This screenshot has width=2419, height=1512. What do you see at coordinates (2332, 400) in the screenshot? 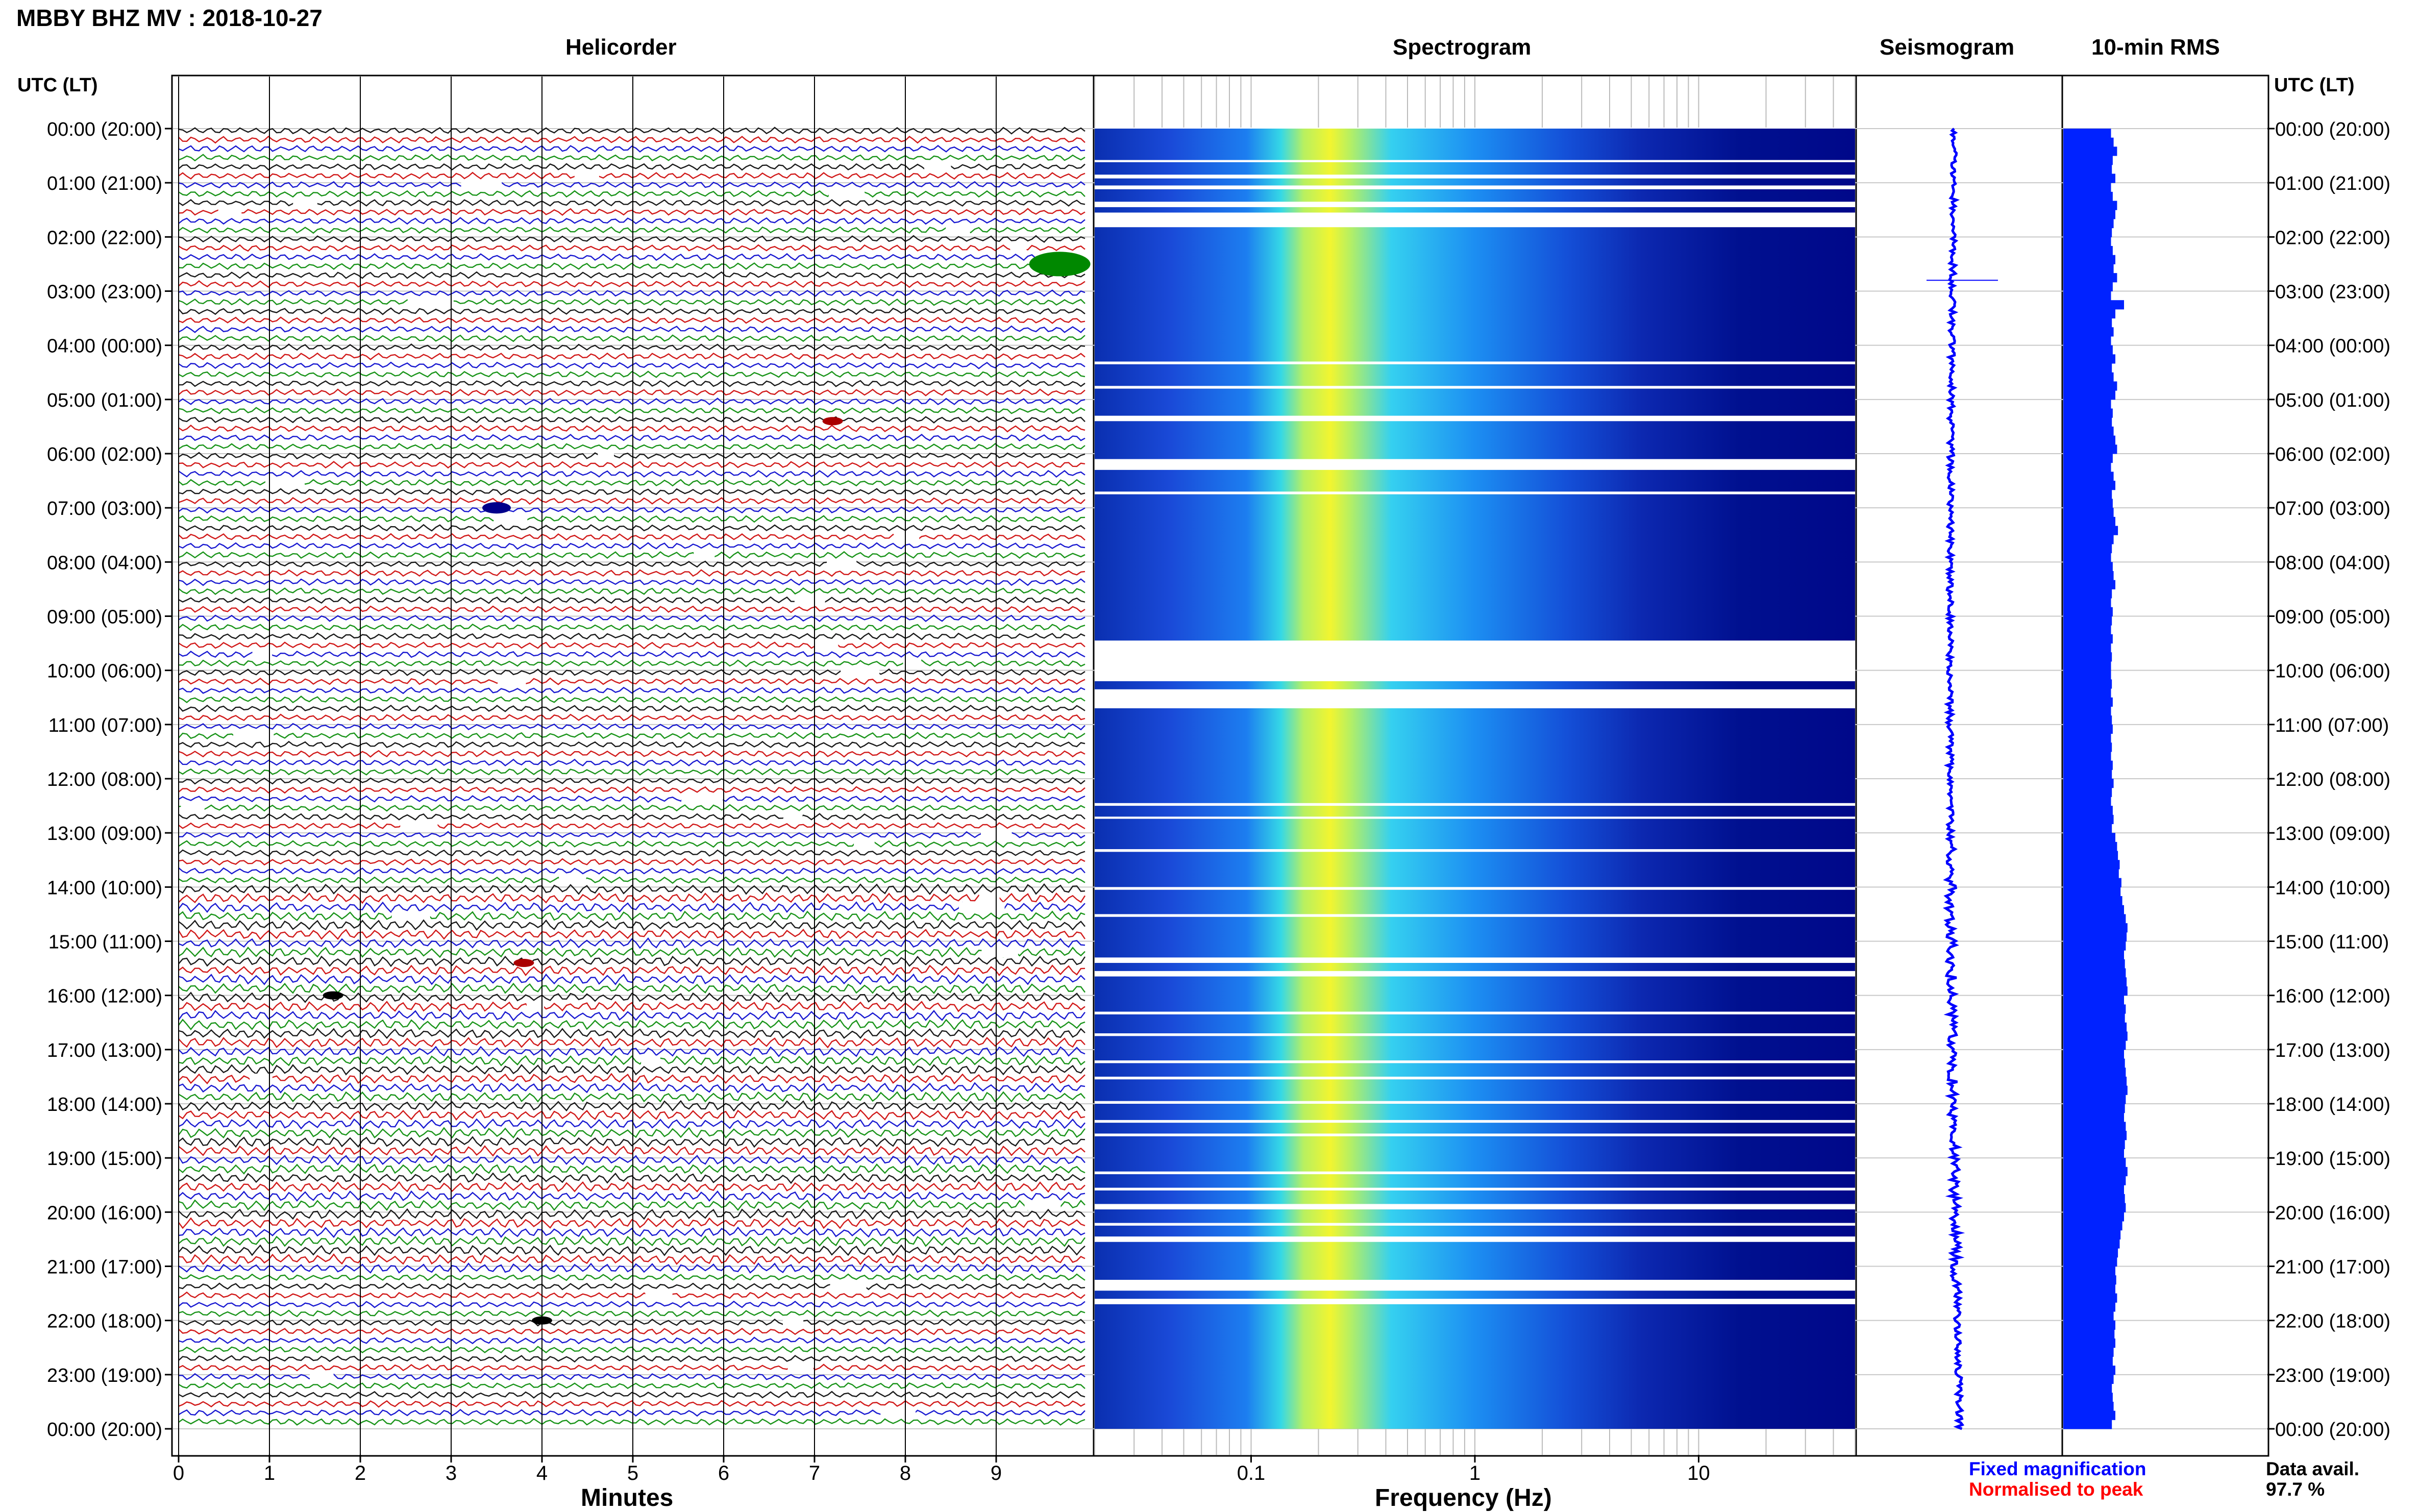
I see `time-label-right: 05:00 (01:00)` at bounding box center [2332, 400].